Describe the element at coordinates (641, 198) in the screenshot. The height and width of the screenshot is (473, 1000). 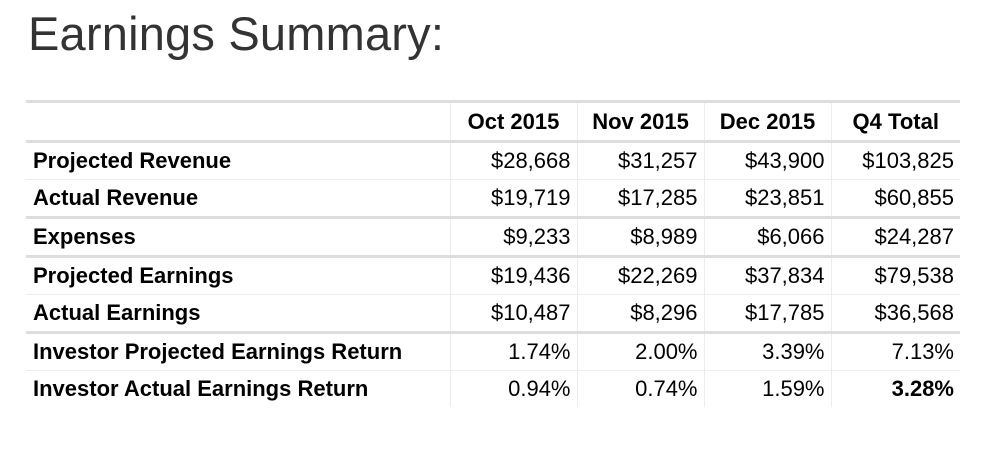
I see `table-cell: $17,285` at that location.